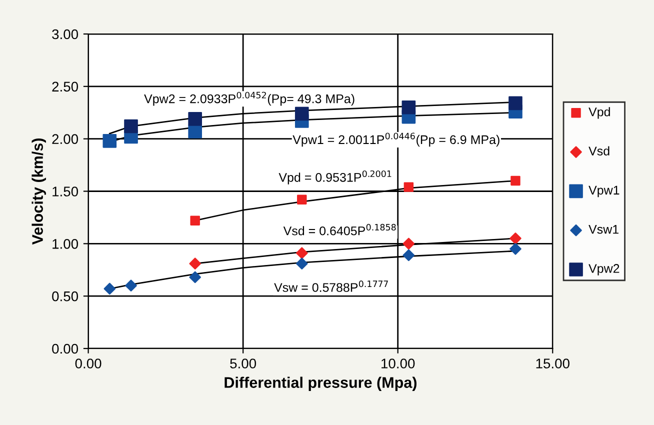  I want to click on legend-label: Vpw2, so click(604, 270).